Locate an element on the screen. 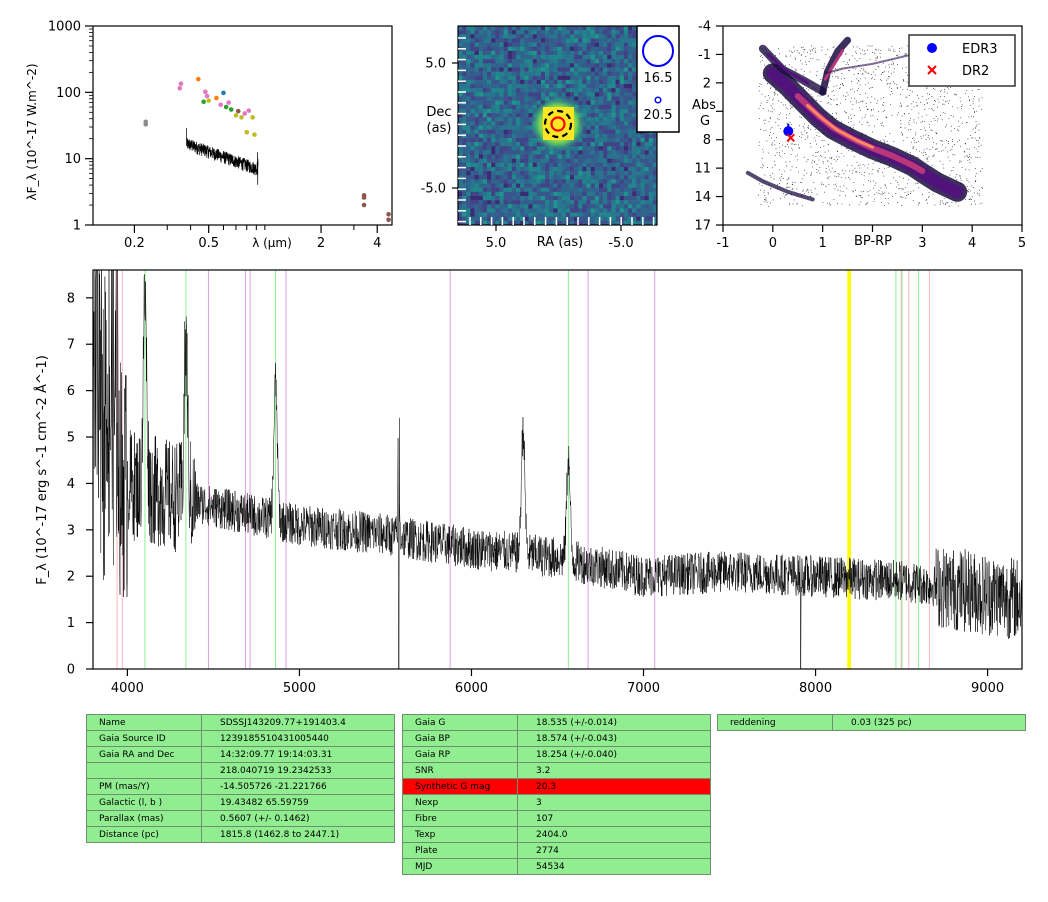 The image size is (1048, 902). sed-photometry-point is located at coordinates (216, 98).